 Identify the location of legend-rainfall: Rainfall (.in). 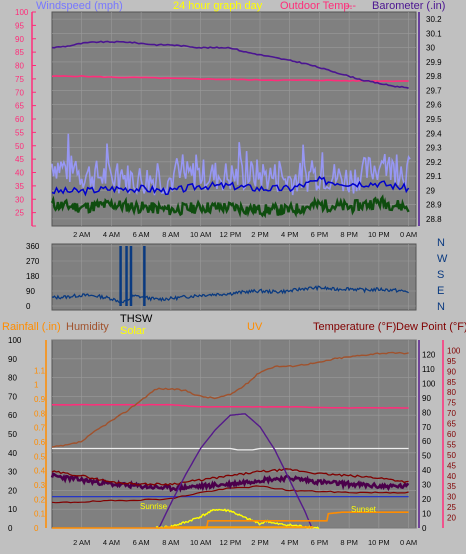
(31, 327).